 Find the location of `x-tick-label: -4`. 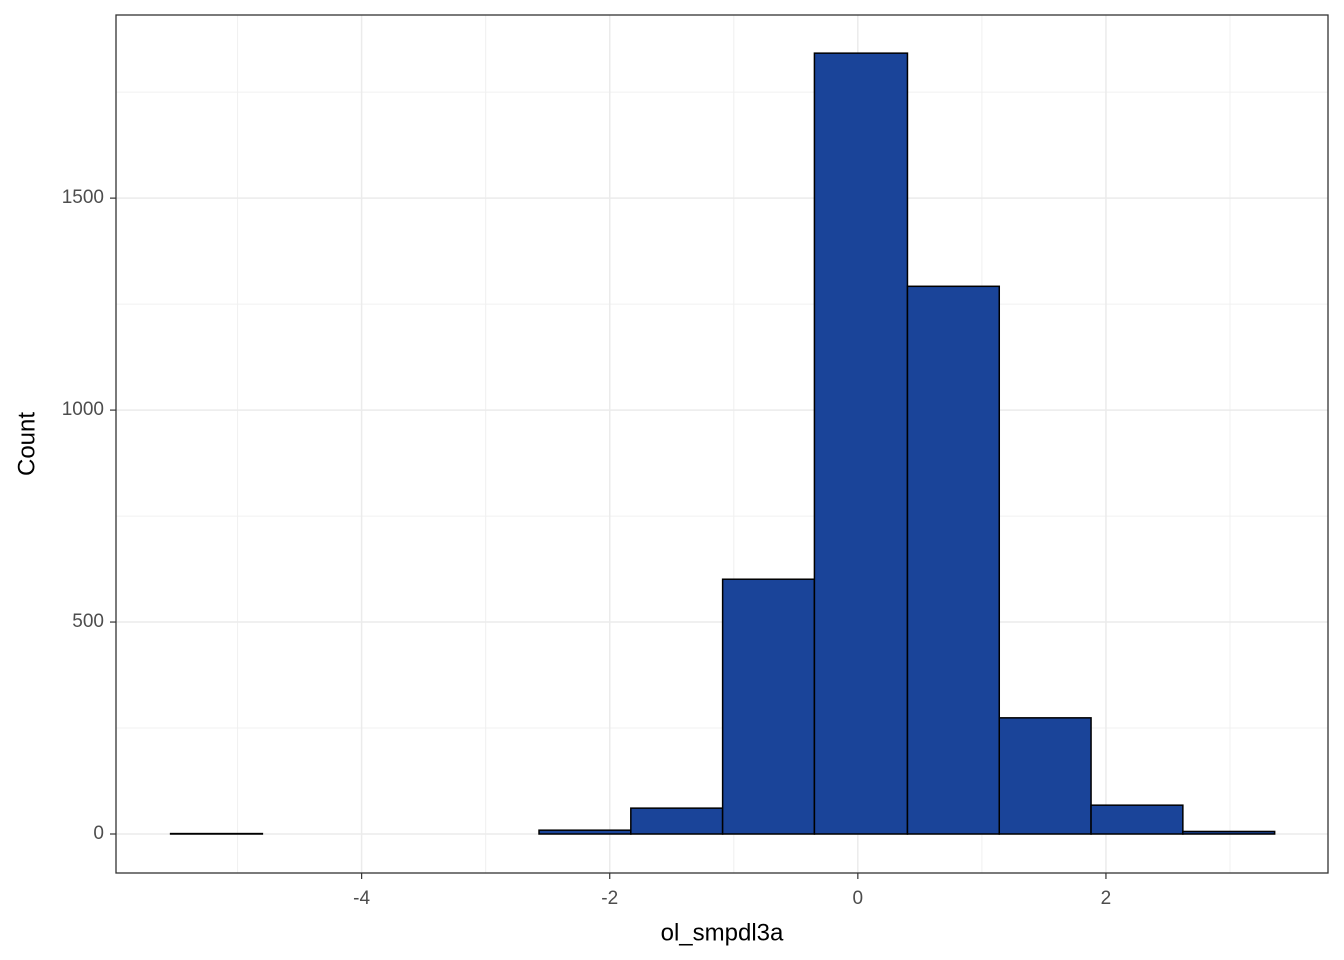

x-tick-label: -4 is located at coordinates (361, 898).